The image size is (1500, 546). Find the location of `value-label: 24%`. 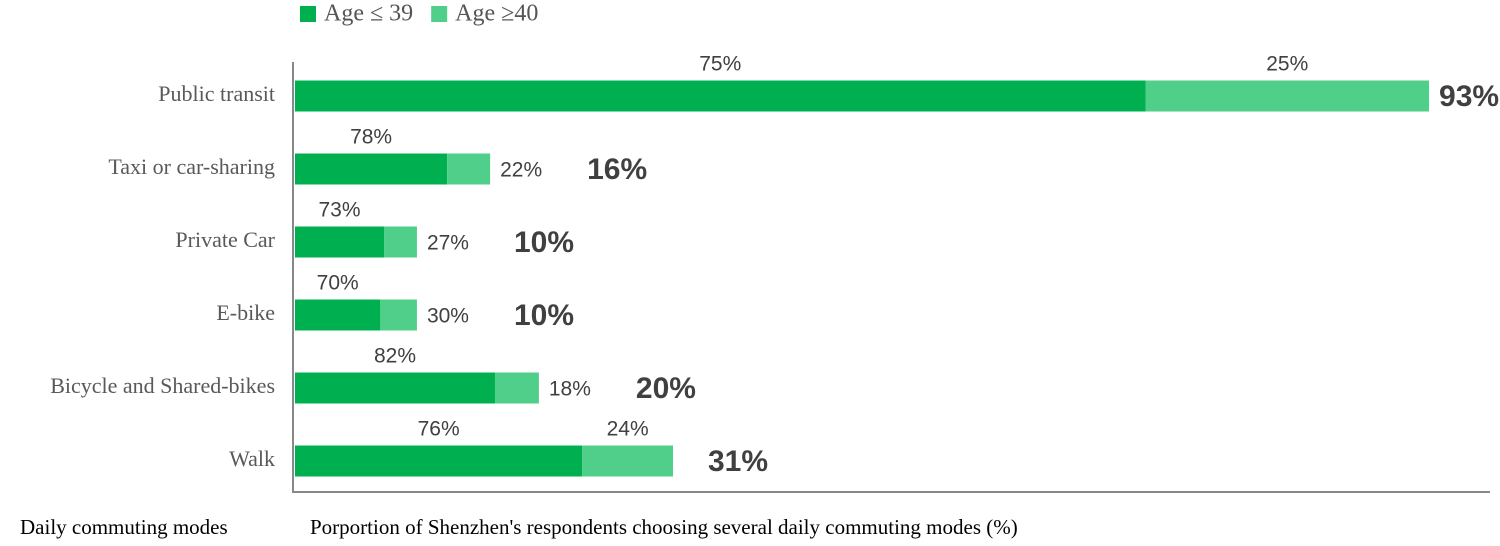

value-label: 24% is located at coordinates (628, 429).